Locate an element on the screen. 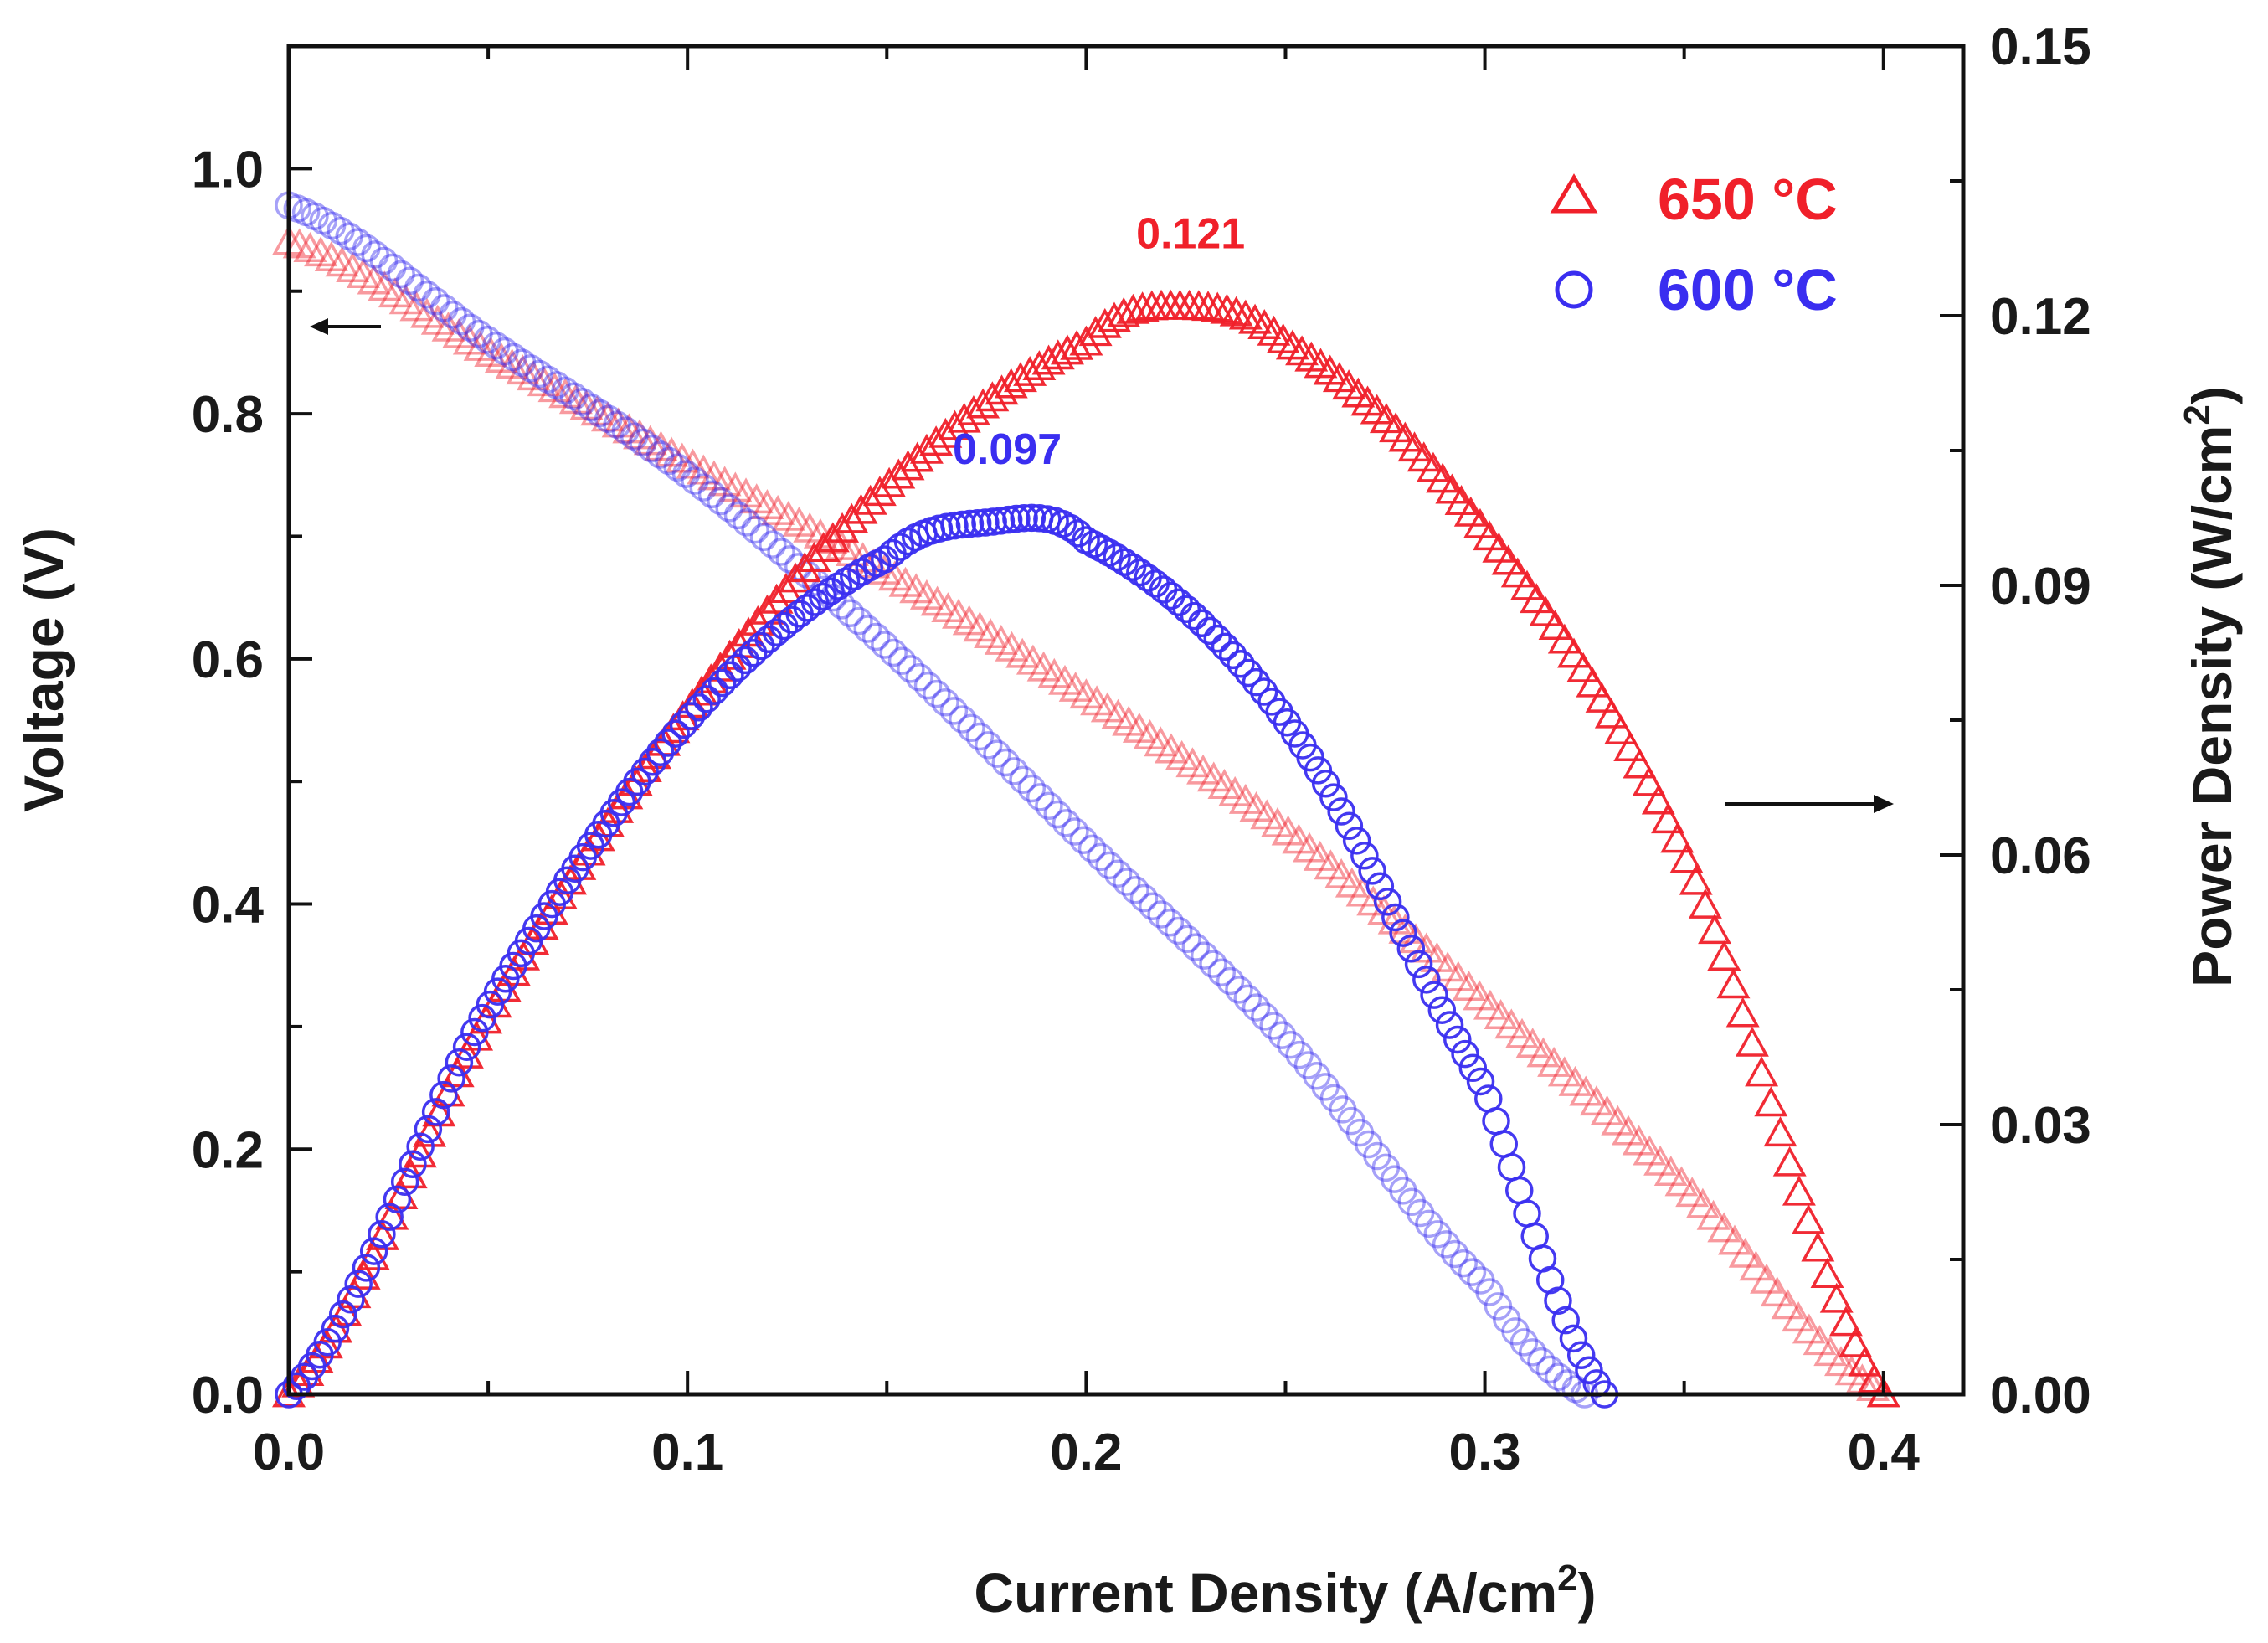  x-tick-label: 0.4 is located at coordinates (1885, 1452).